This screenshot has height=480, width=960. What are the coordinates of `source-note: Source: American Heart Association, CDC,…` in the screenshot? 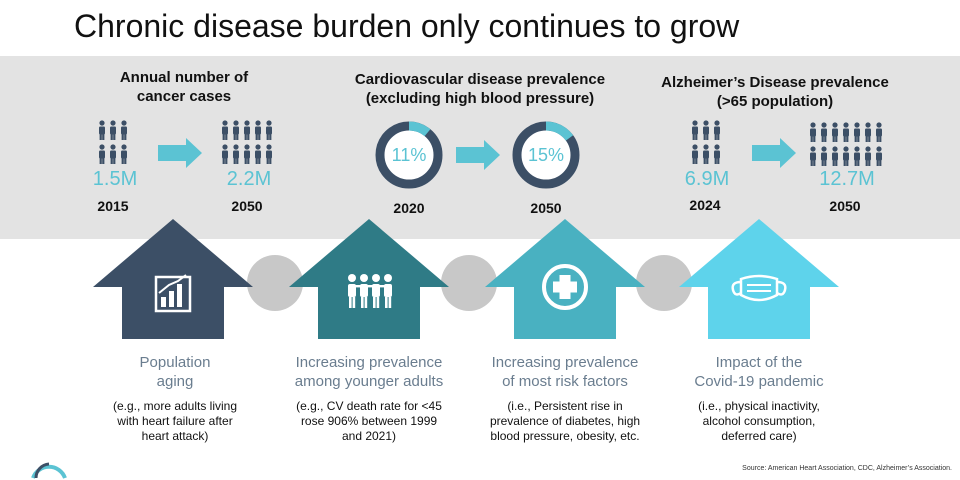 It's located at (847, 468).